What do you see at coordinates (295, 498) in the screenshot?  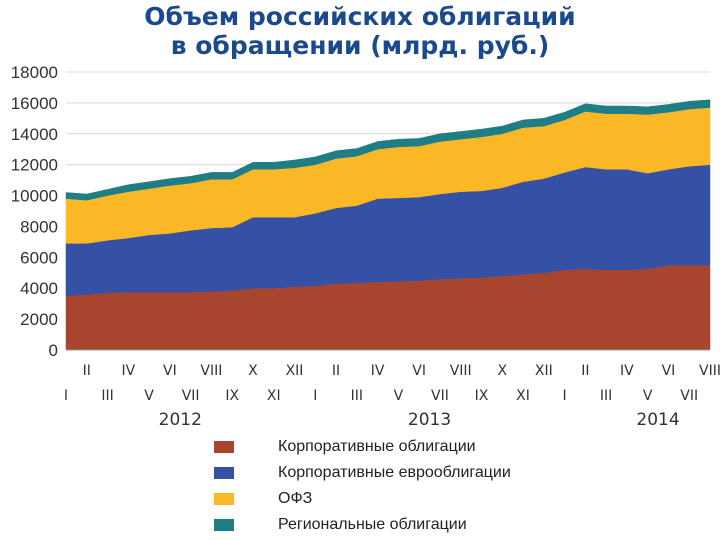 I see `legend-label: ОФЗ` at bounding box center [295, 498].